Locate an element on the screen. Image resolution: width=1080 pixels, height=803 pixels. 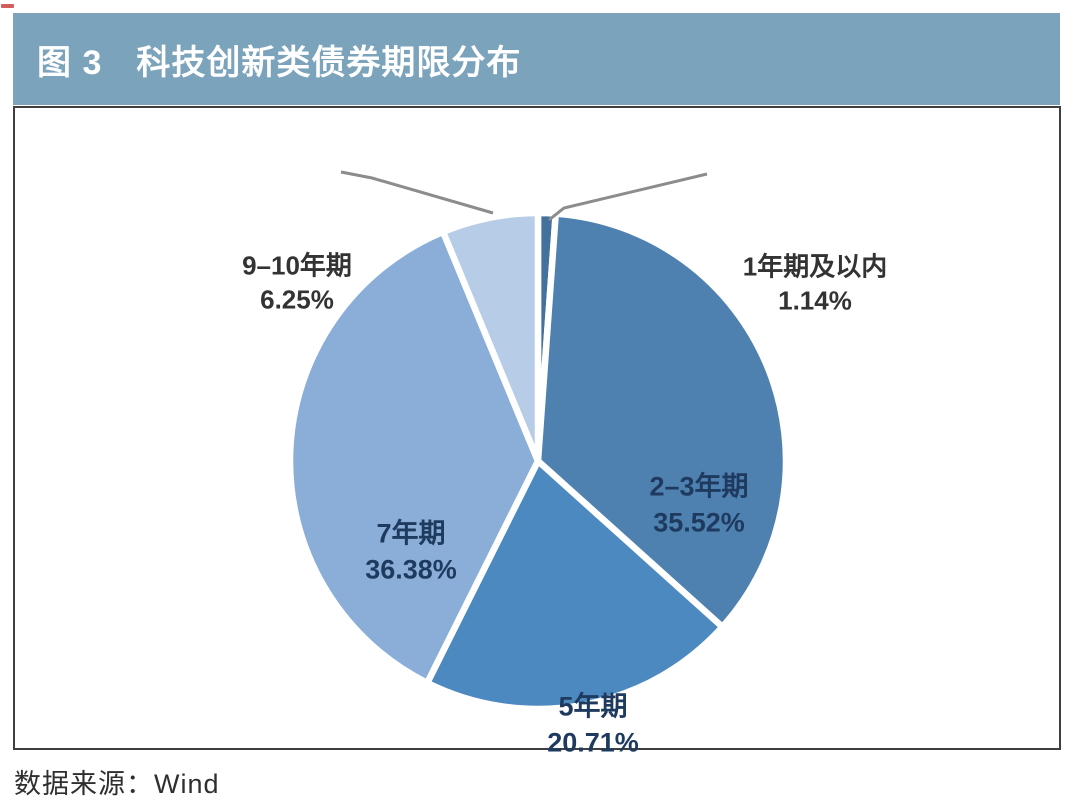
label-1y-pct: 1.14% is located at coordinates (815, 301).